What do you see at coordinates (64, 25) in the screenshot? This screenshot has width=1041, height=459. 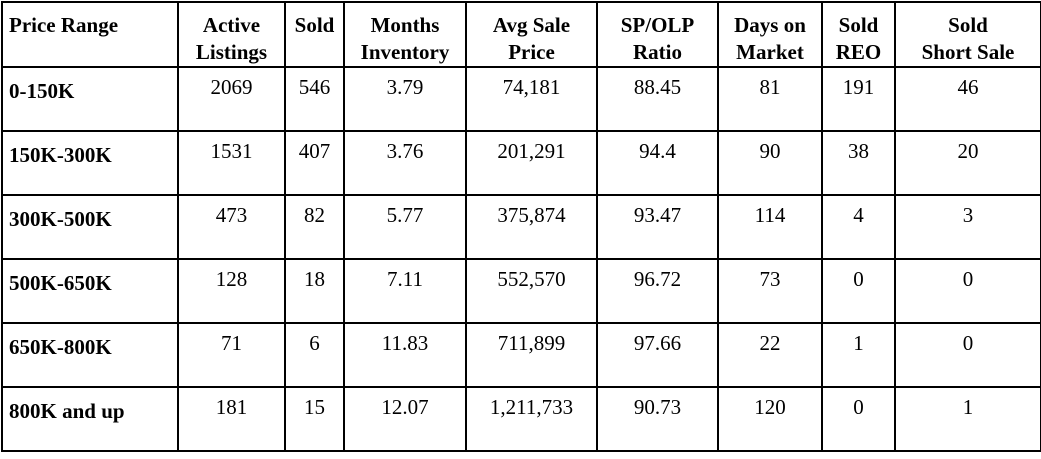 I see `header-line: Price Range` at bounding box center [64, 25].